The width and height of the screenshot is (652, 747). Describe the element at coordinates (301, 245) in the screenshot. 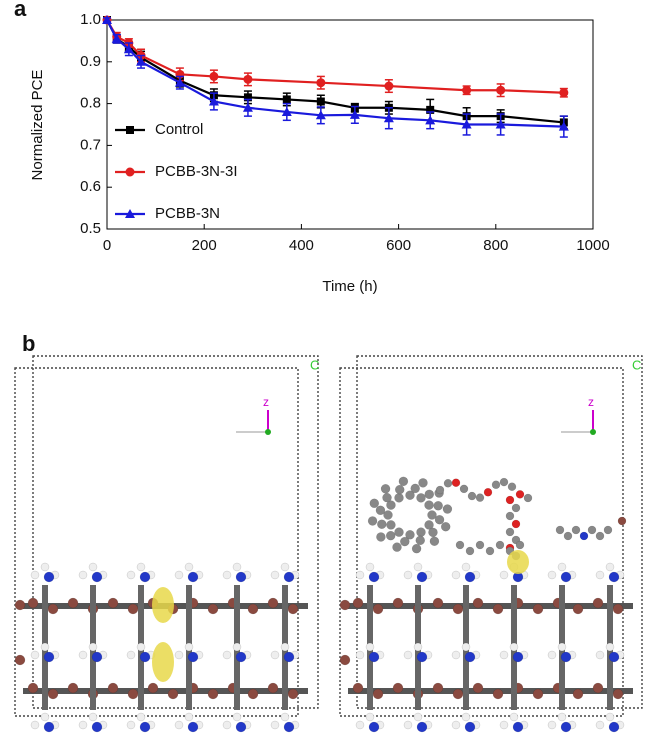

I see `x-tick-label: 400` at that location.